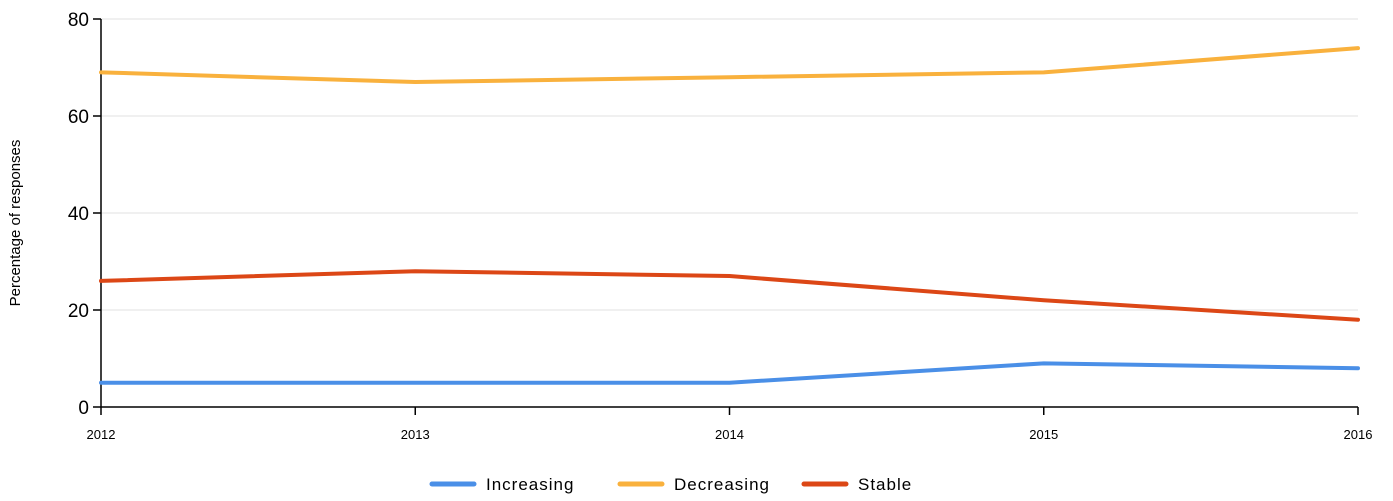 The height and width of the screenshot is (501, 1393). What do you see at coordinates (729, 65) in the screenshot?
I see `series-line-decreasing` at bounding box center [729, 65].